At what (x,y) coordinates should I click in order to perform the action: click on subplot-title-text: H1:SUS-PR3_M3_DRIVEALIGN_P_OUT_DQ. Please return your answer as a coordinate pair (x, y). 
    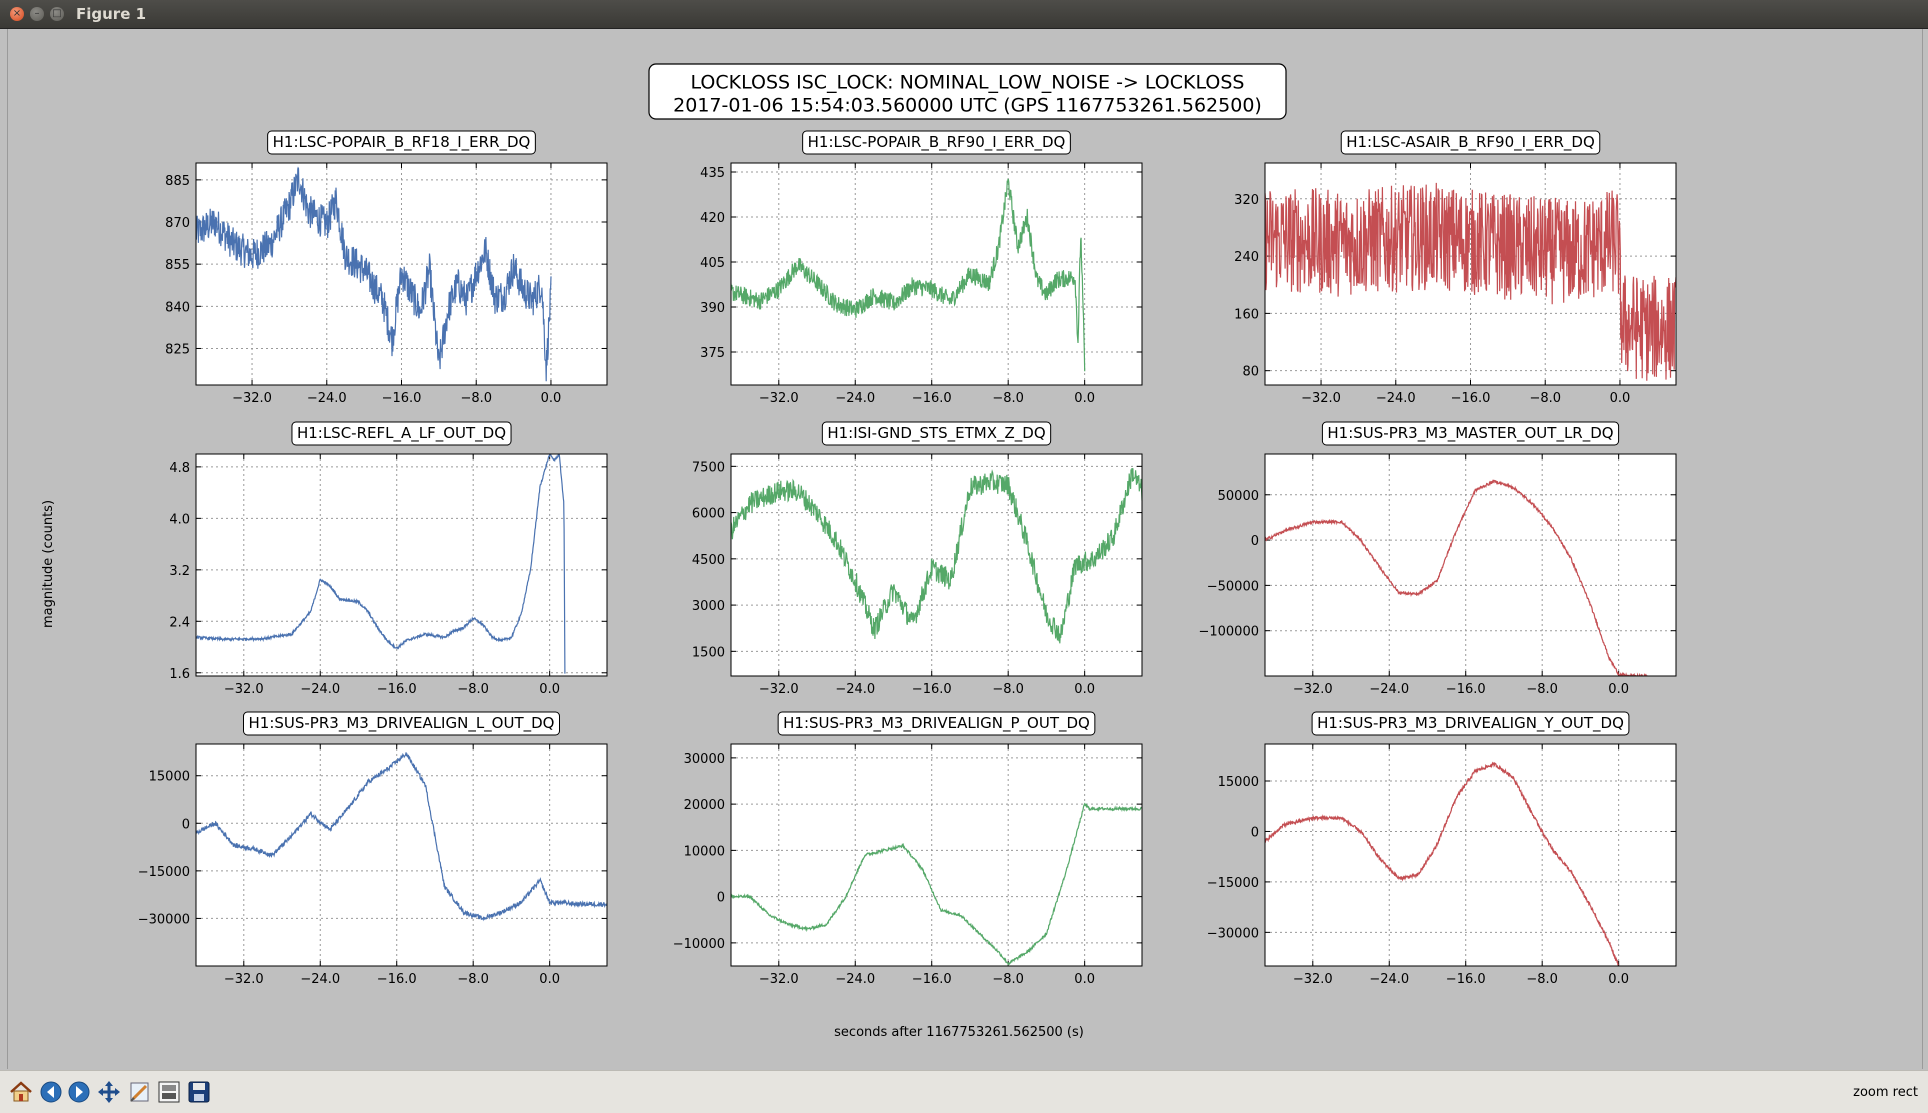
    Looking at the image, I should click on (936, 723).